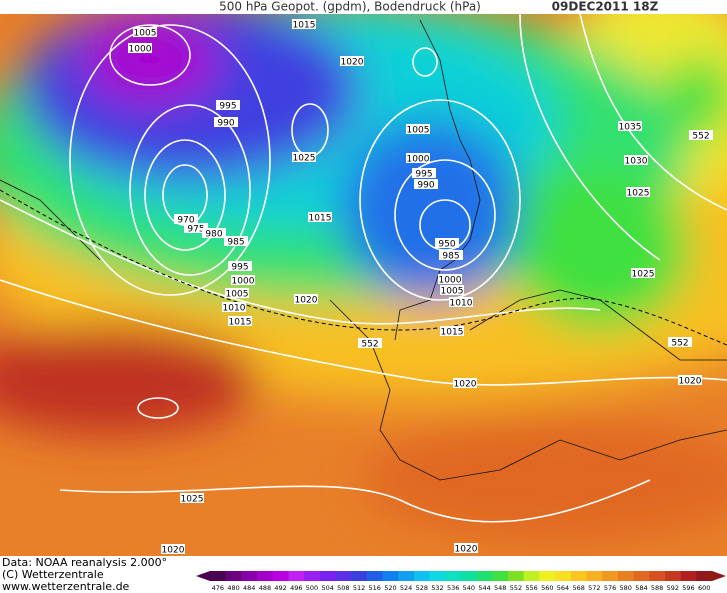 The height and width of the screenshot is (593, 727). Describe the element at coordinates (213, 235) in the screenshot. I see `isobar-label: 980` at that location.